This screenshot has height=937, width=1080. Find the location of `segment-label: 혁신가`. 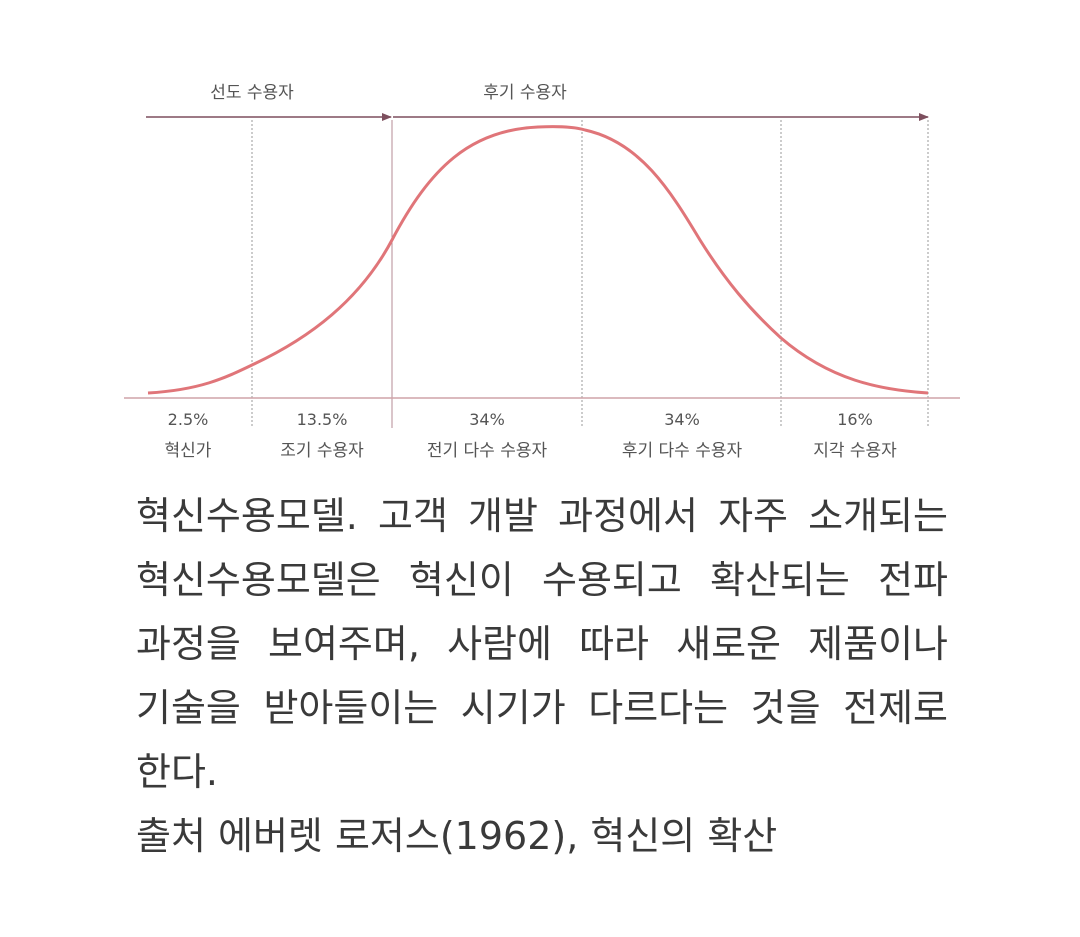

segment-label: 혁신가 is located at coordinates (188, 451).